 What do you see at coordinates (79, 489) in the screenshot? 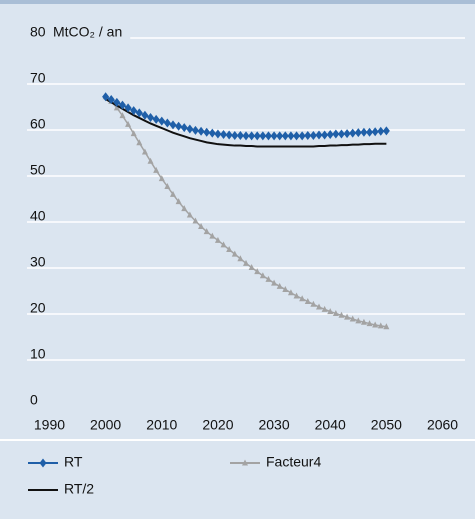
I see `legend-label: RT/2` at bounding box center [79, 489].